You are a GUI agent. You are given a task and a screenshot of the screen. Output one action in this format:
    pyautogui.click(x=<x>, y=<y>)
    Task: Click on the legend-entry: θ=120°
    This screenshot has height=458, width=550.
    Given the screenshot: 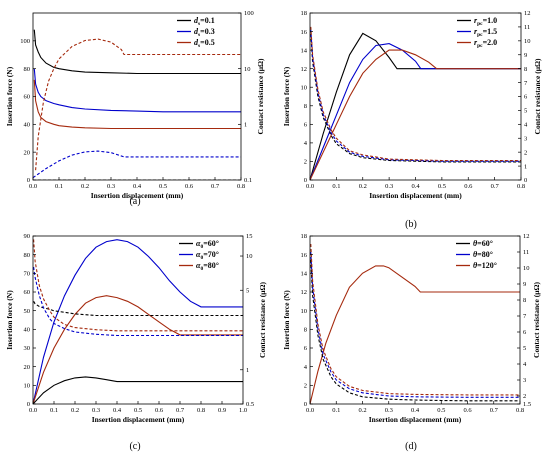 What is the action you would take?
    pyautogui.click(x=485, y=265)
    